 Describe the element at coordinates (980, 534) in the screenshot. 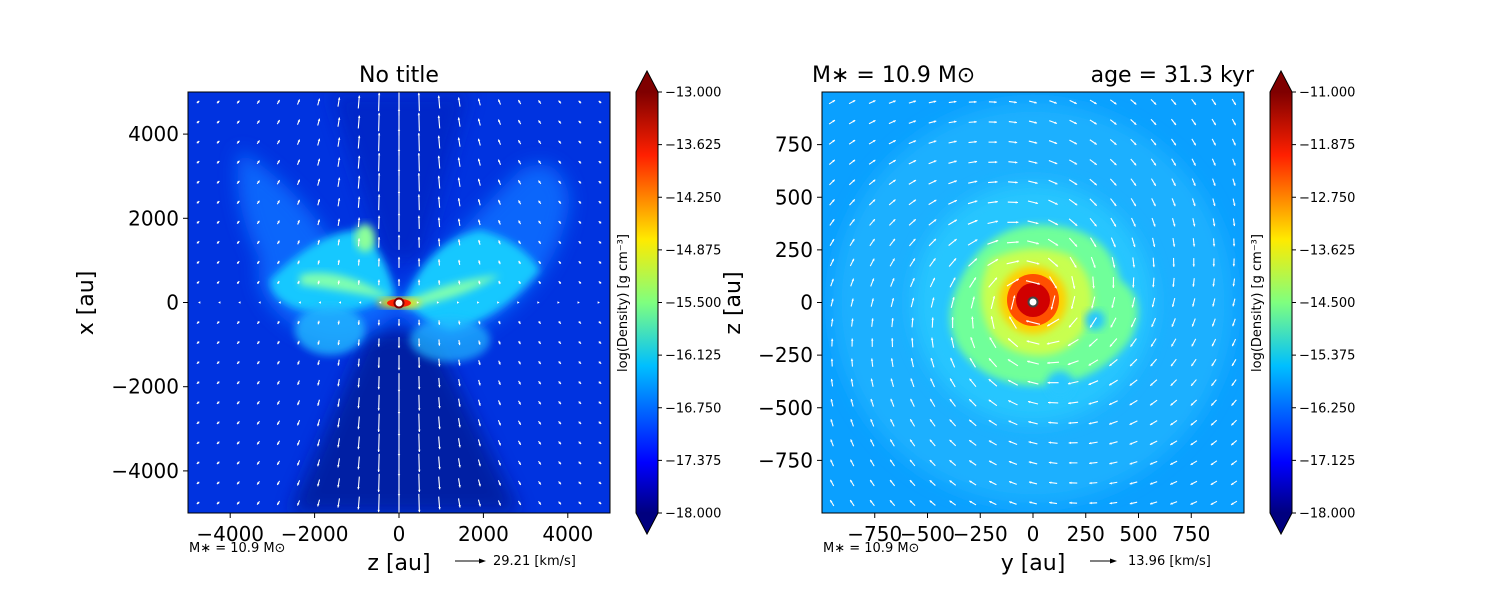

I see `right-x-tick-label: −250` at that location.